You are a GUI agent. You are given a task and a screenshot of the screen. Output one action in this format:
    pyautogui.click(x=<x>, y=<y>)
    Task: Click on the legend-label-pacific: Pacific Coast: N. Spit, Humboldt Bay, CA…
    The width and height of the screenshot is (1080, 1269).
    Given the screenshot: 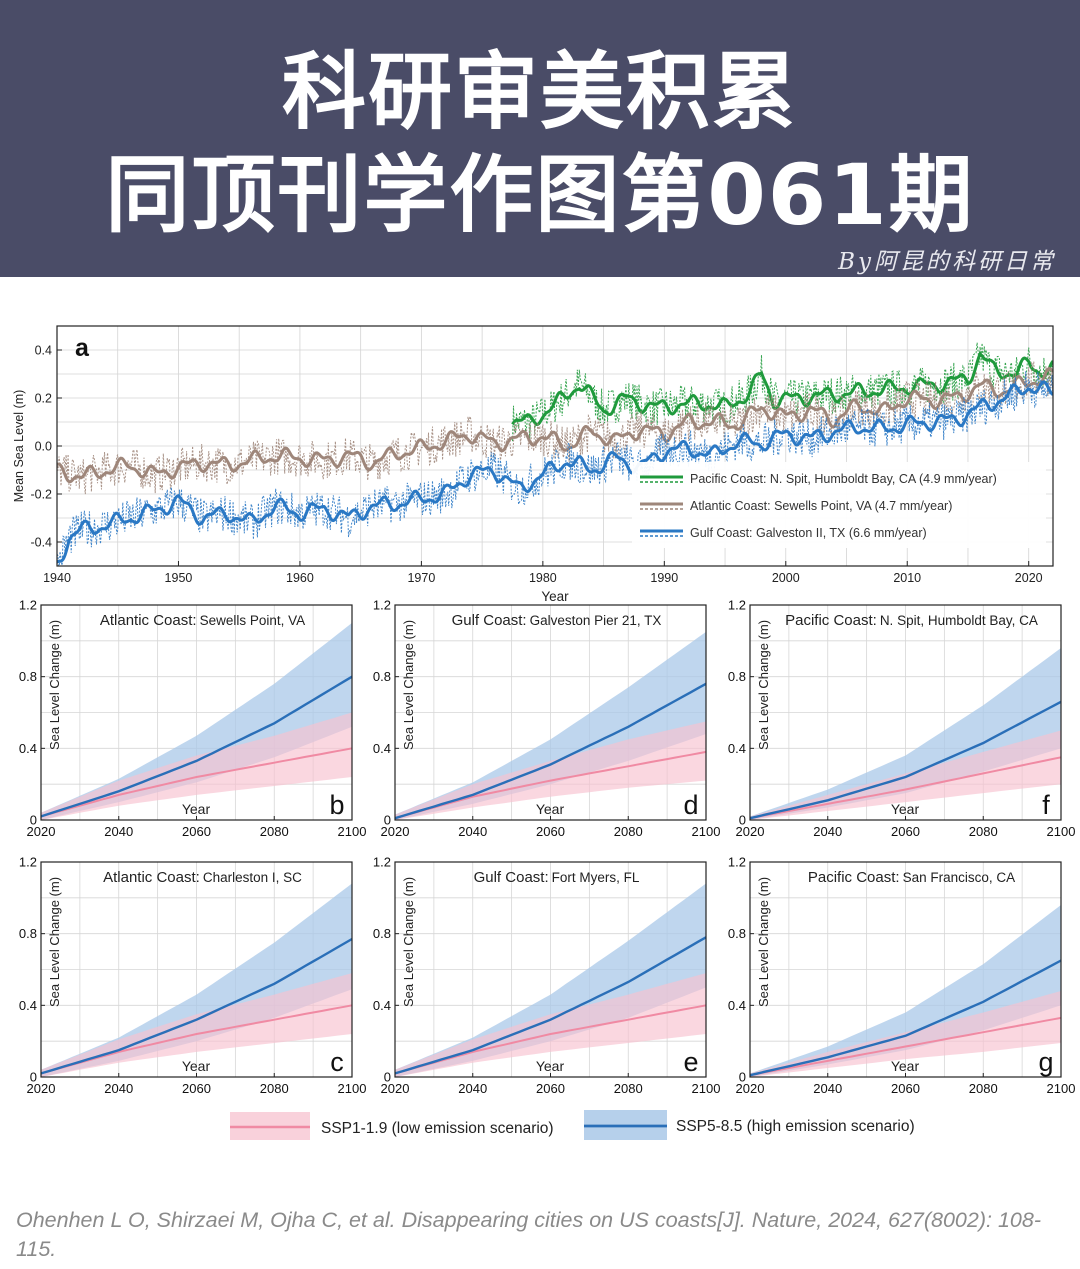 What is the action you would take?
    pyautogui.click(x=843, y=479)
    